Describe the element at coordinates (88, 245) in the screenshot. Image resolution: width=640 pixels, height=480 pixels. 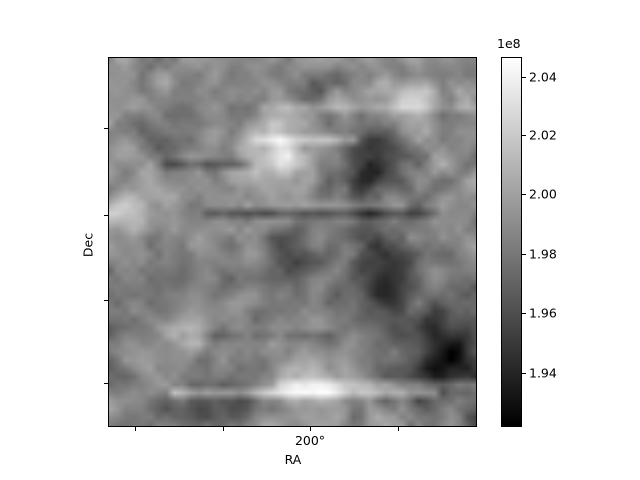
I see `y-axis-label: Dec` at that location.